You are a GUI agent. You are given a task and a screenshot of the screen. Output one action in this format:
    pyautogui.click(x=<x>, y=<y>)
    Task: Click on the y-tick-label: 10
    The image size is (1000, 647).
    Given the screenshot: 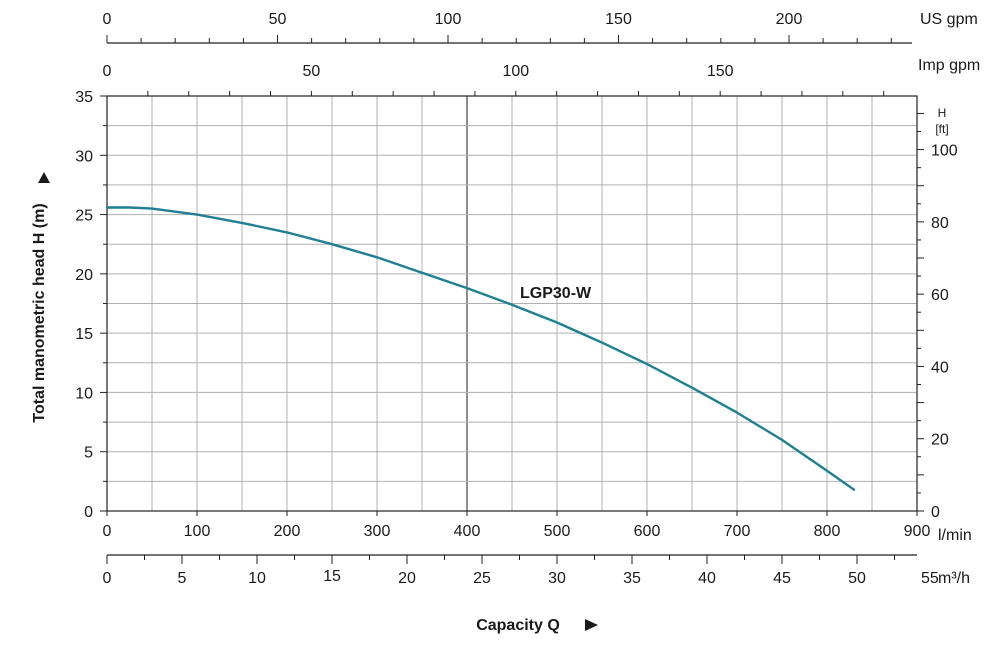 What is the action you would take?
    pyautogui.click(x=84, y=393)
    